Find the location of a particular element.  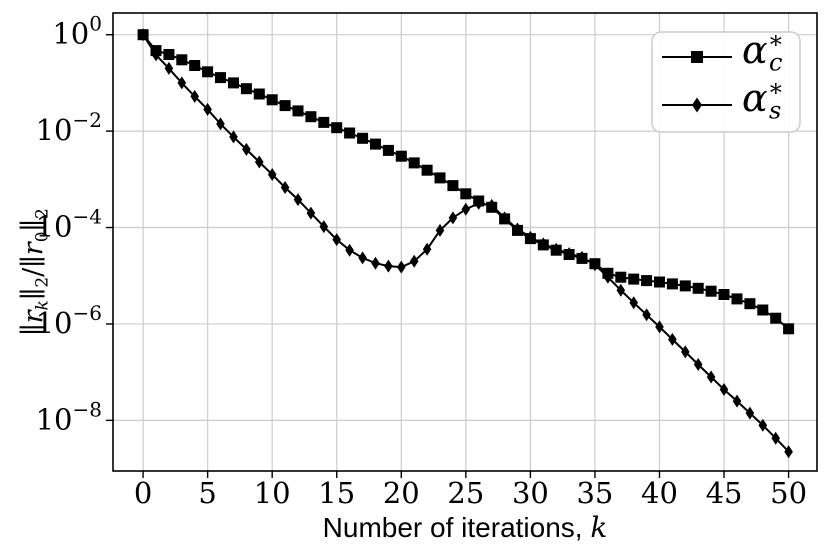

x-tick-label: 25 is located at coordinates (465, 493).